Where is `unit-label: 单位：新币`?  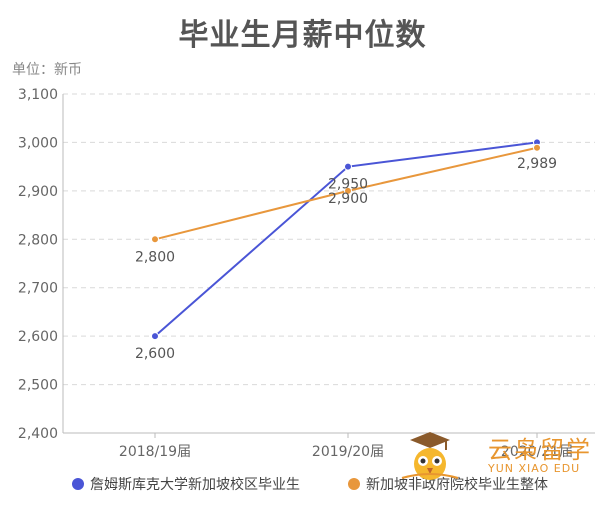 unit-label: 单位：新币 is located at coordinates (47, 70).